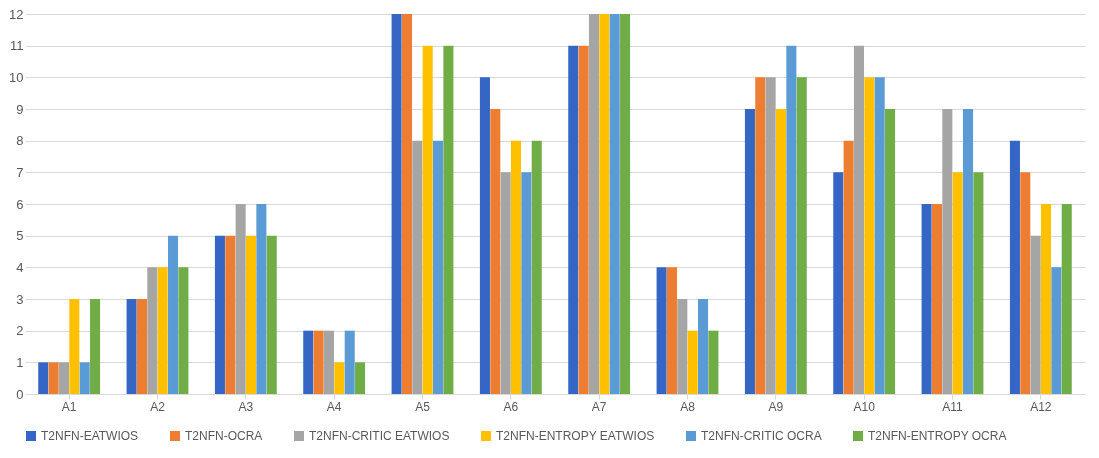  What do you see at coordinates (158, 406) in the screenshot?
I see `x-tick-label: A2` at bounding box center [158, 406].